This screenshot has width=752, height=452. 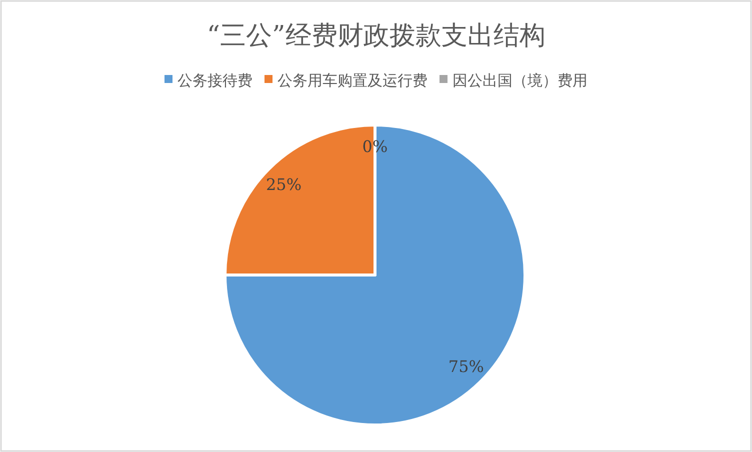 I want to click on data-label: 75%, so click(x=466, y=366).